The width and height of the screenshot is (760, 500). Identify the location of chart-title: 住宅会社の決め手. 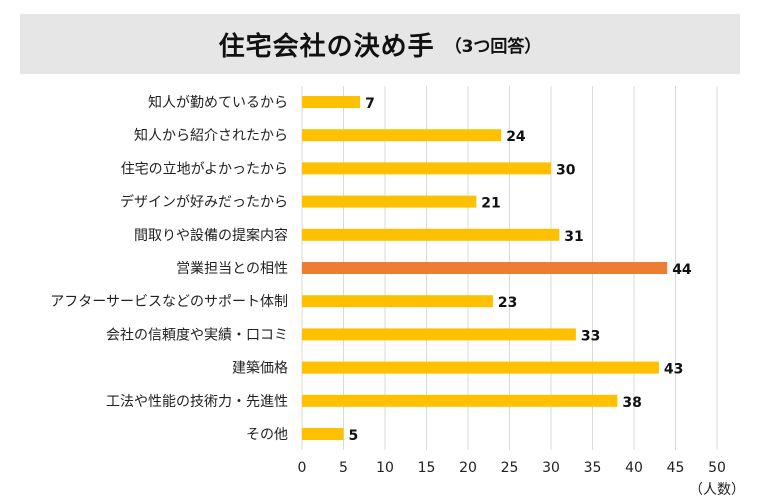
(326, 46).